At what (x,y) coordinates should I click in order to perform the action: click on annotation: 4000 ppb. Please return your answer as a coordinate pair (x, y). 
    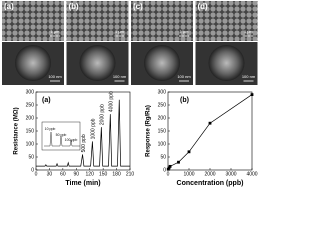
    Looking at the image, I should click on (112, 101).